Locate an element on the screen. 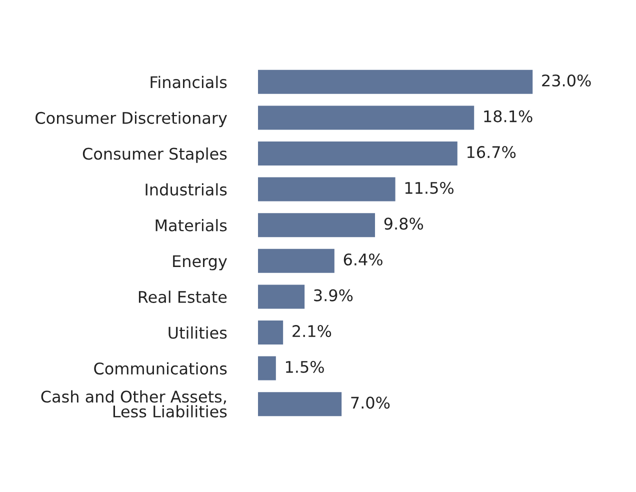 This screenshot has width=636, height=492. y-tick-label: Consumer Discretionary is located at coordinates (131, 120).